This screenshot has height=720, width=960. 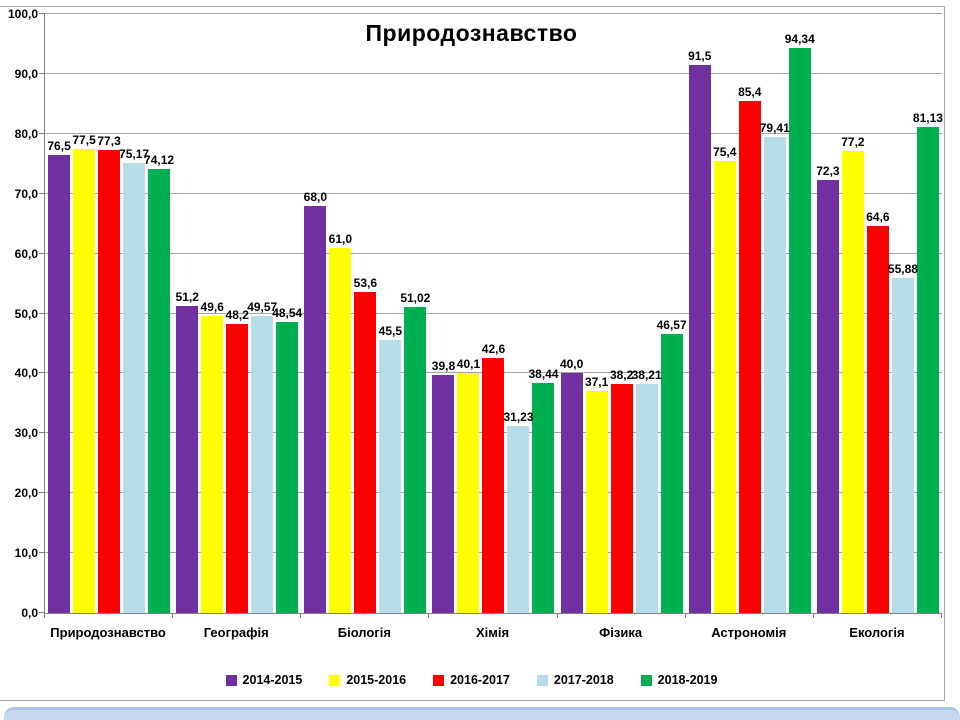 I want to click on y-axis-label: 70,0, so click(x=26, y=193).